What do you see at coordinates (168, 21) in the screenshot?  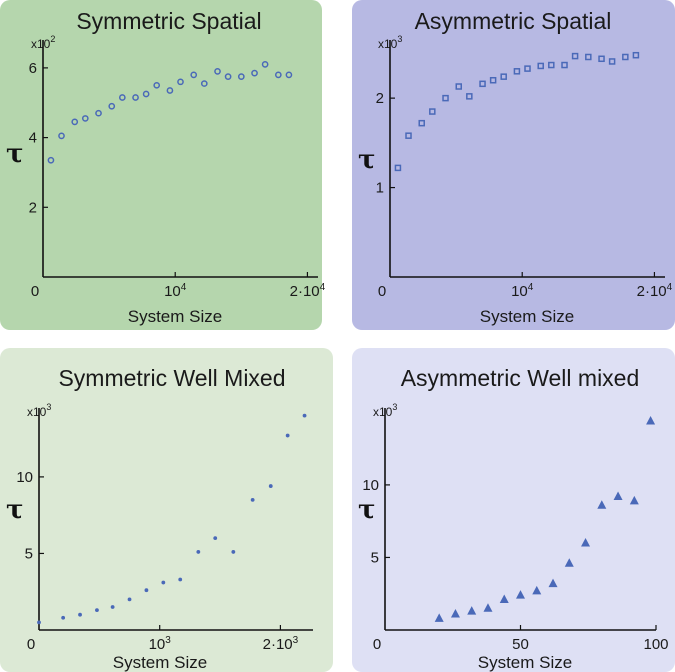 I see `chart-title: Symmetric Spatial` at bounding box center [168, 21].